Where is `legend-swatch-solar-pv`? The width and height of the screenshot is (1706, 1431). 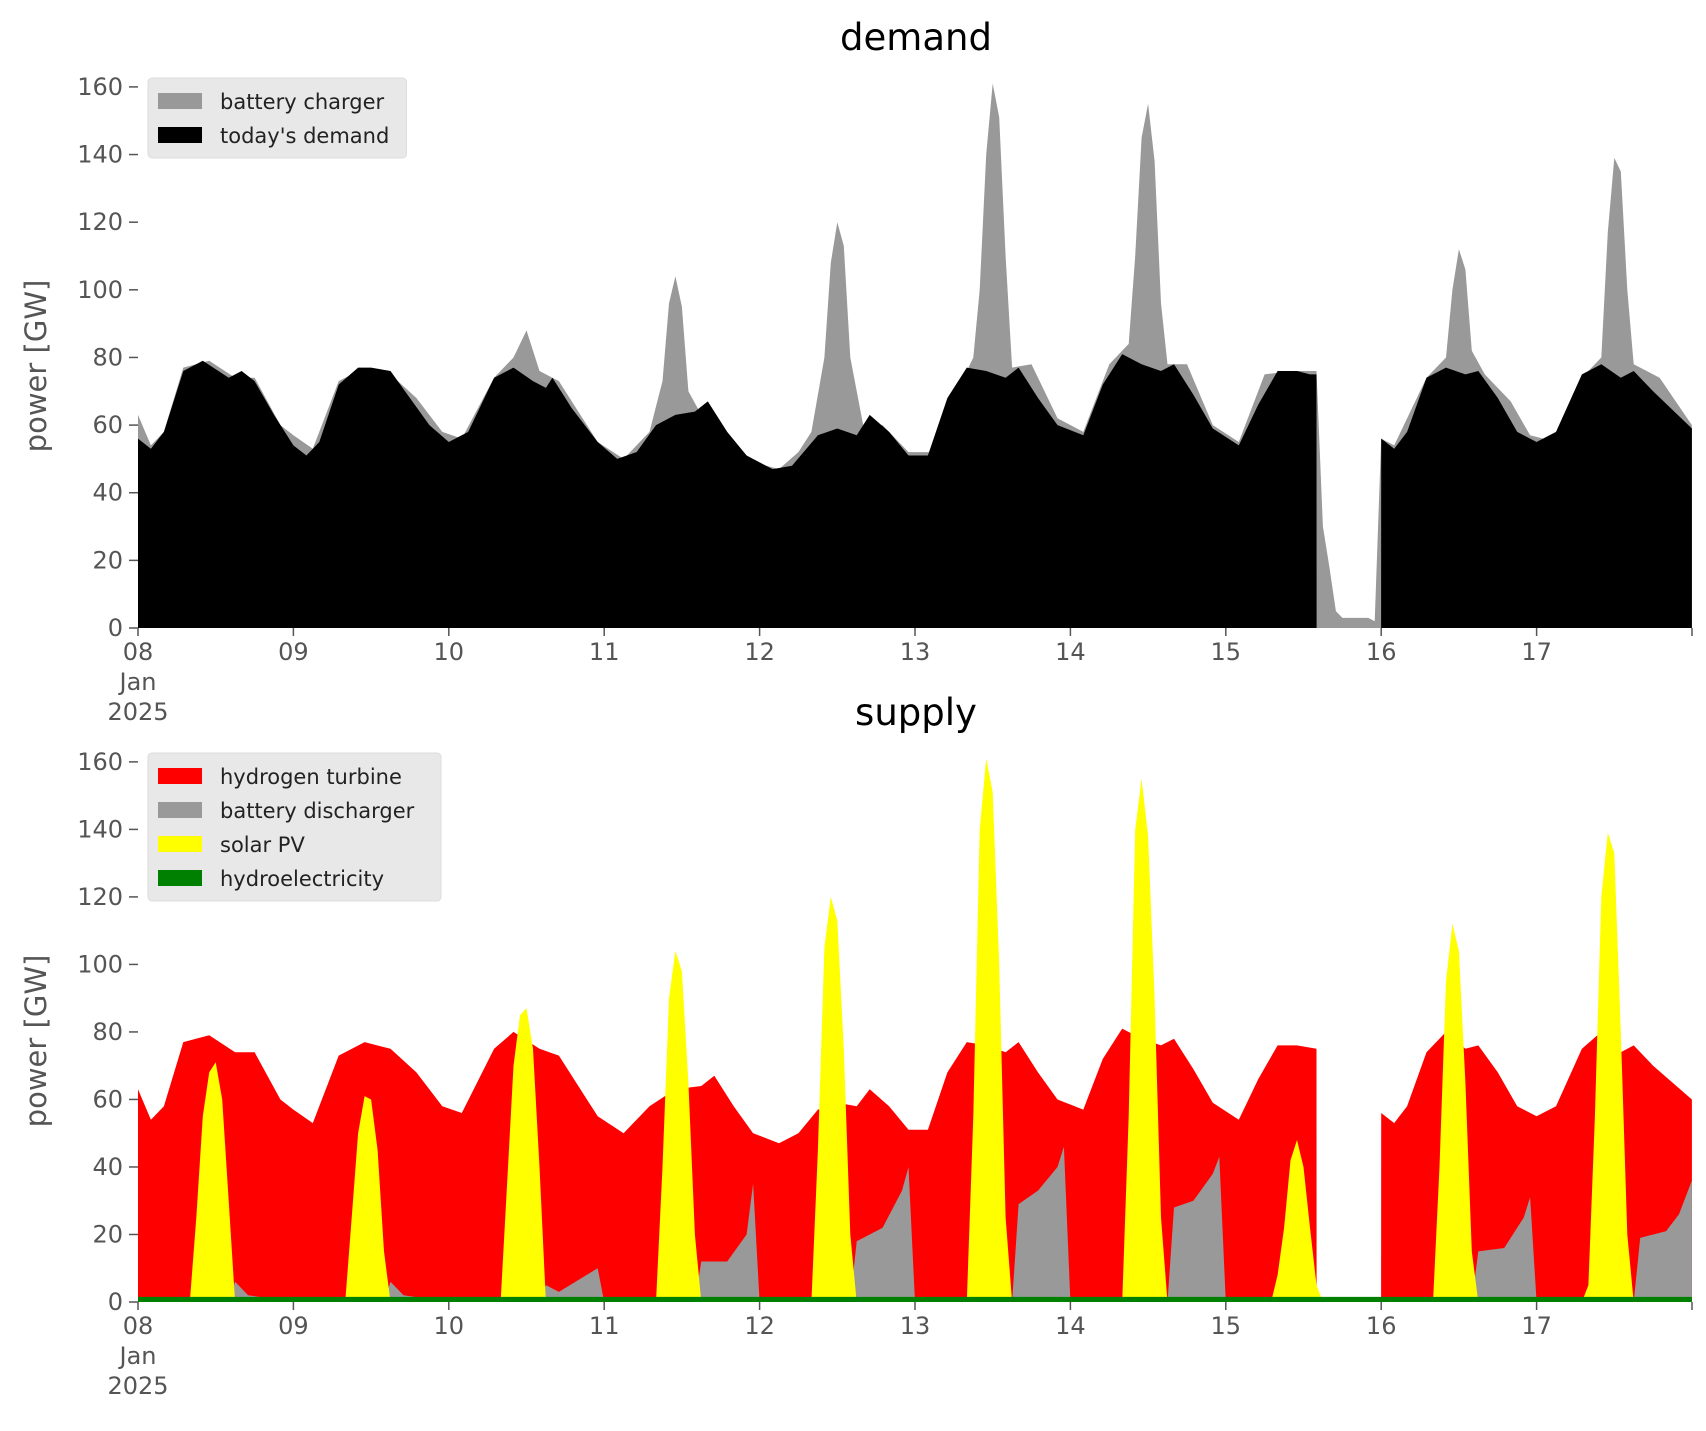 legend-swatch-solar-pv is located at coordinates (180, 844).